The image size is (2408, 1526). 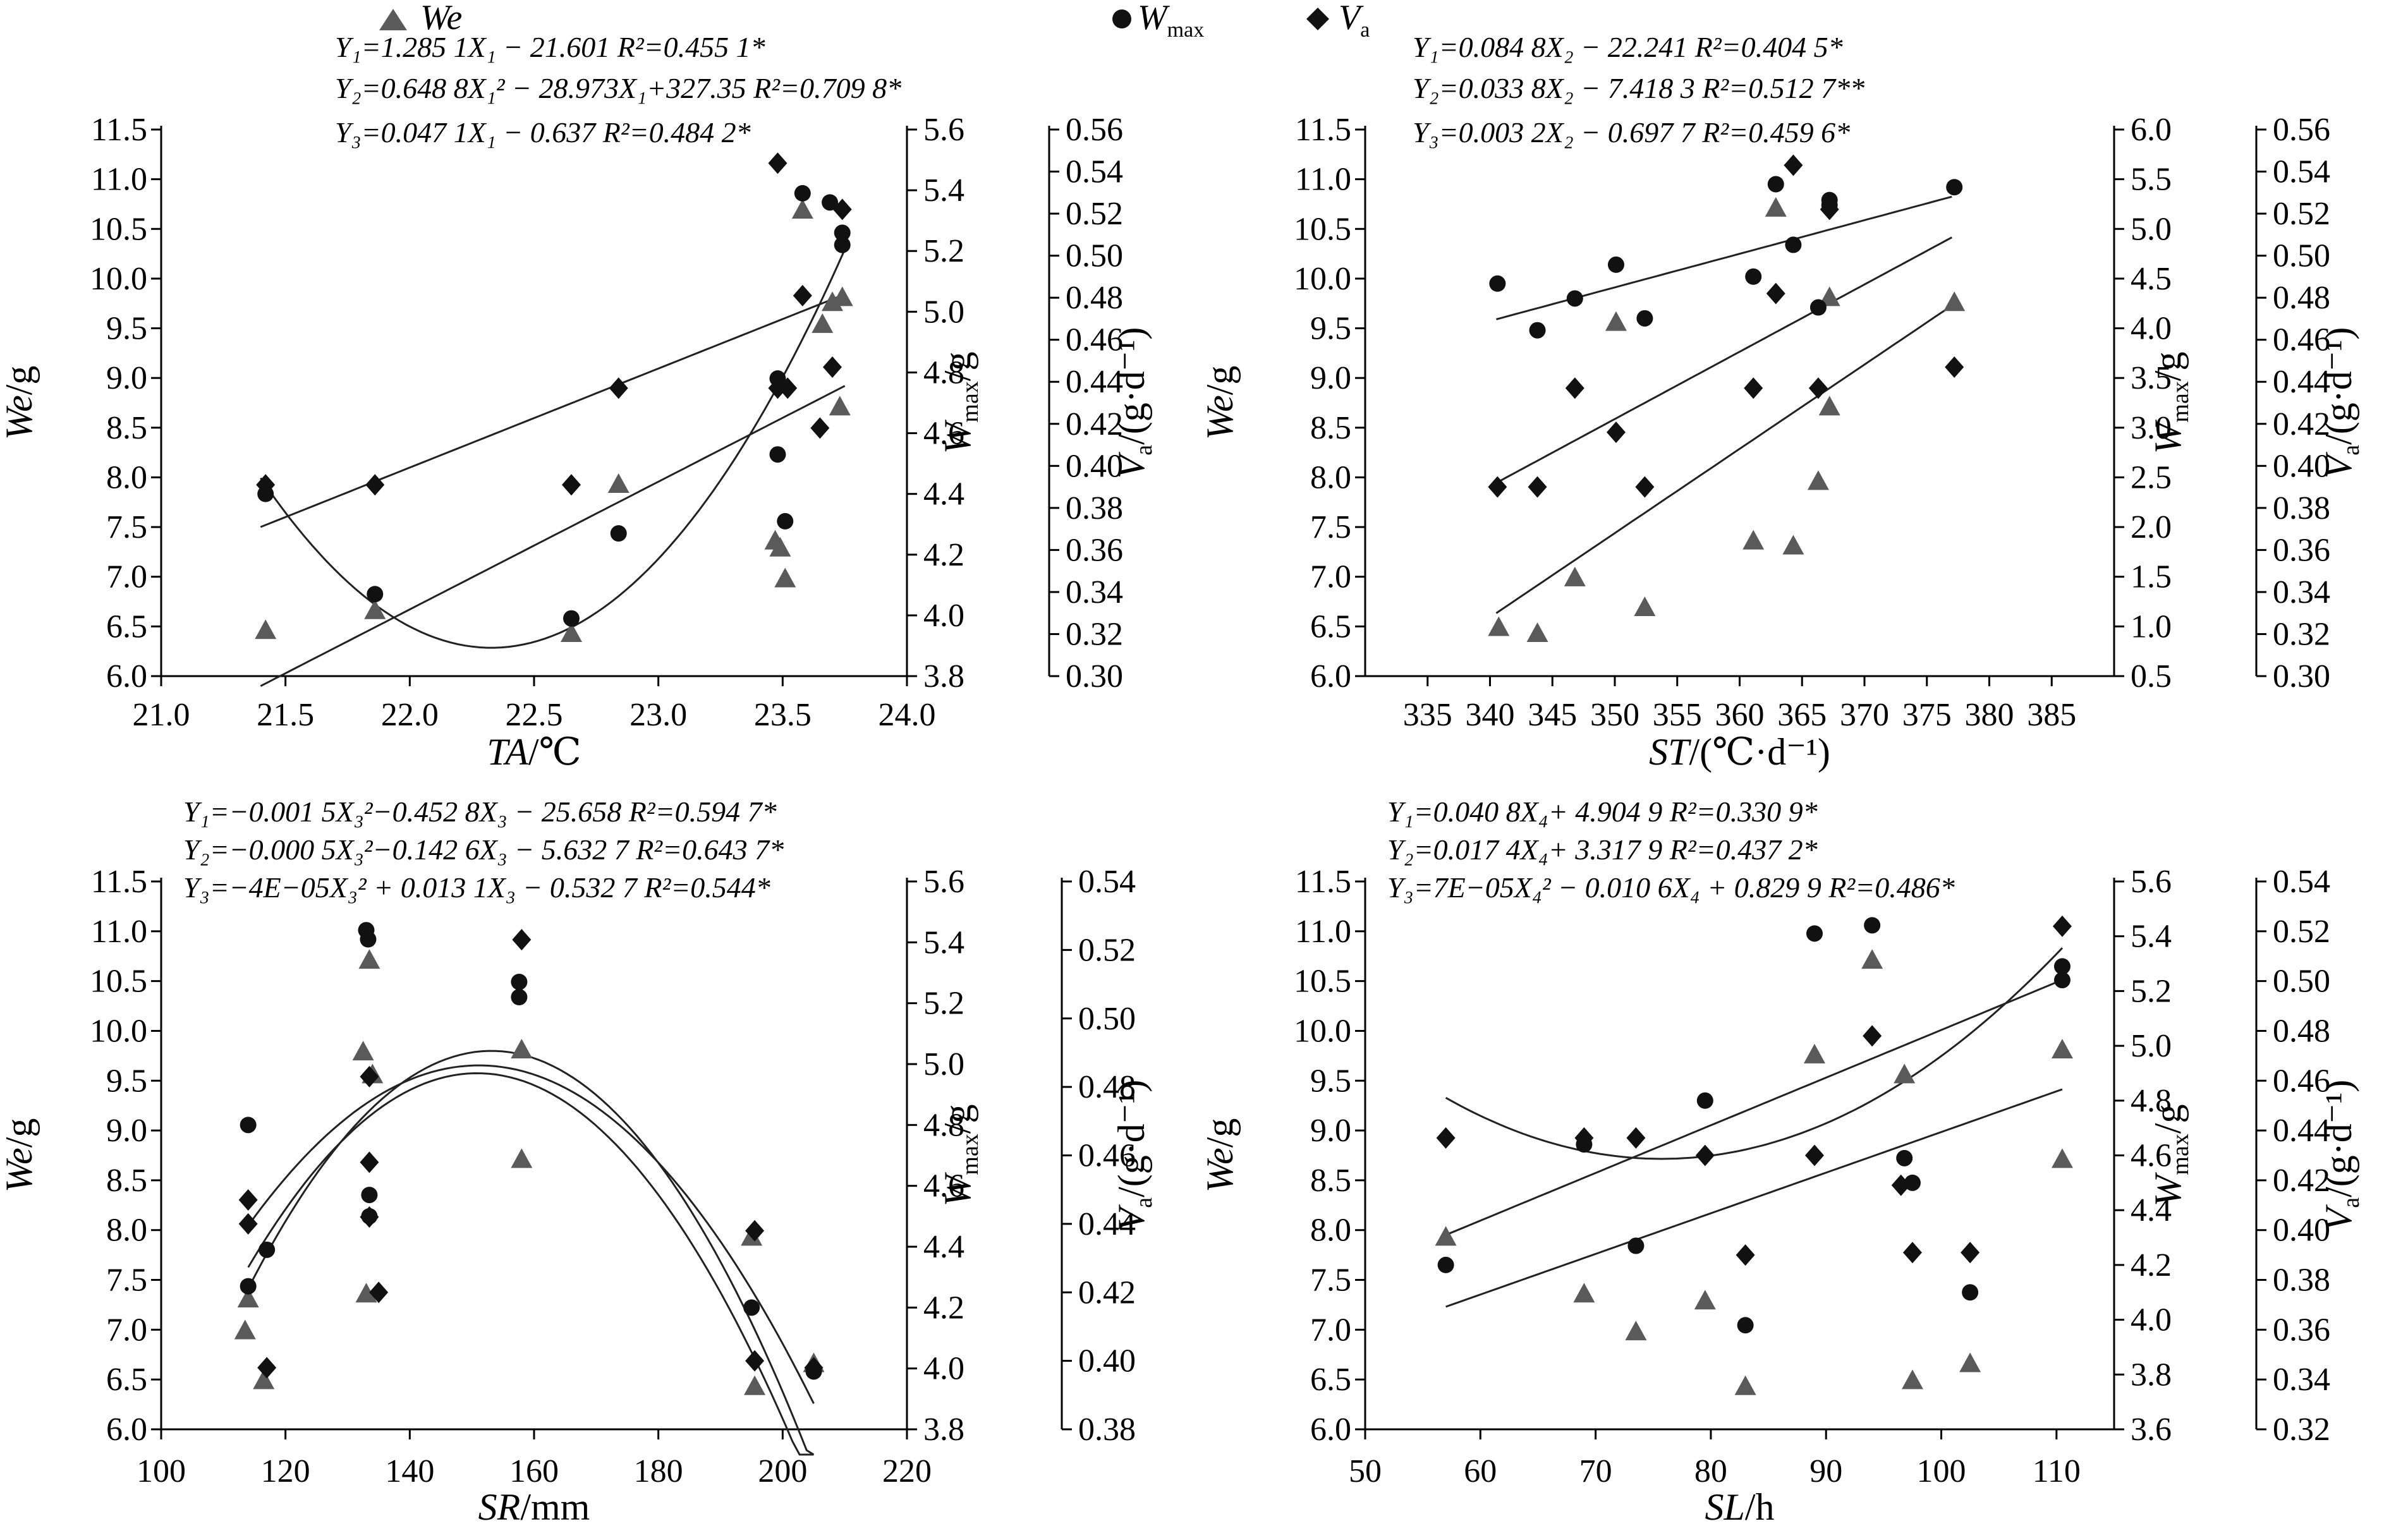 I want to click on y1-tick-label: 6.0, so click(x=126, y=676).